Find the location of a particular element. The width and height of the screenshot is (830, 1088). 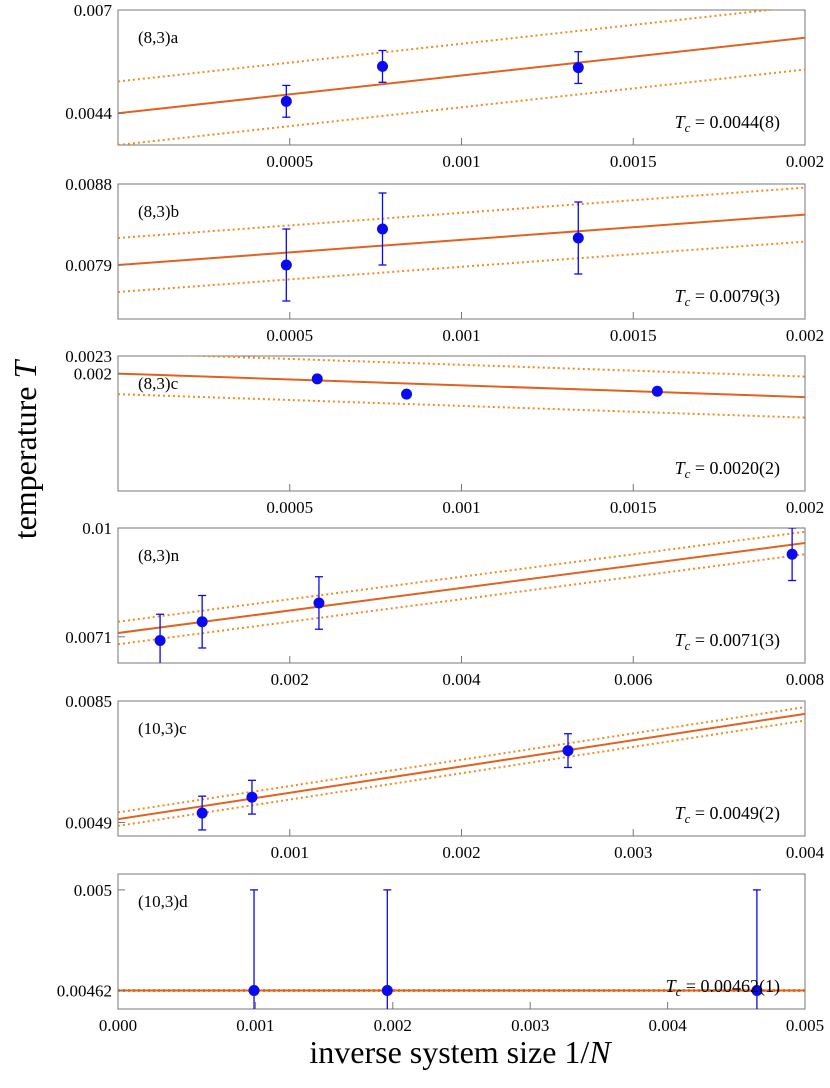

y-tick-label: 0.0023 is located at coordinates (88, 356).